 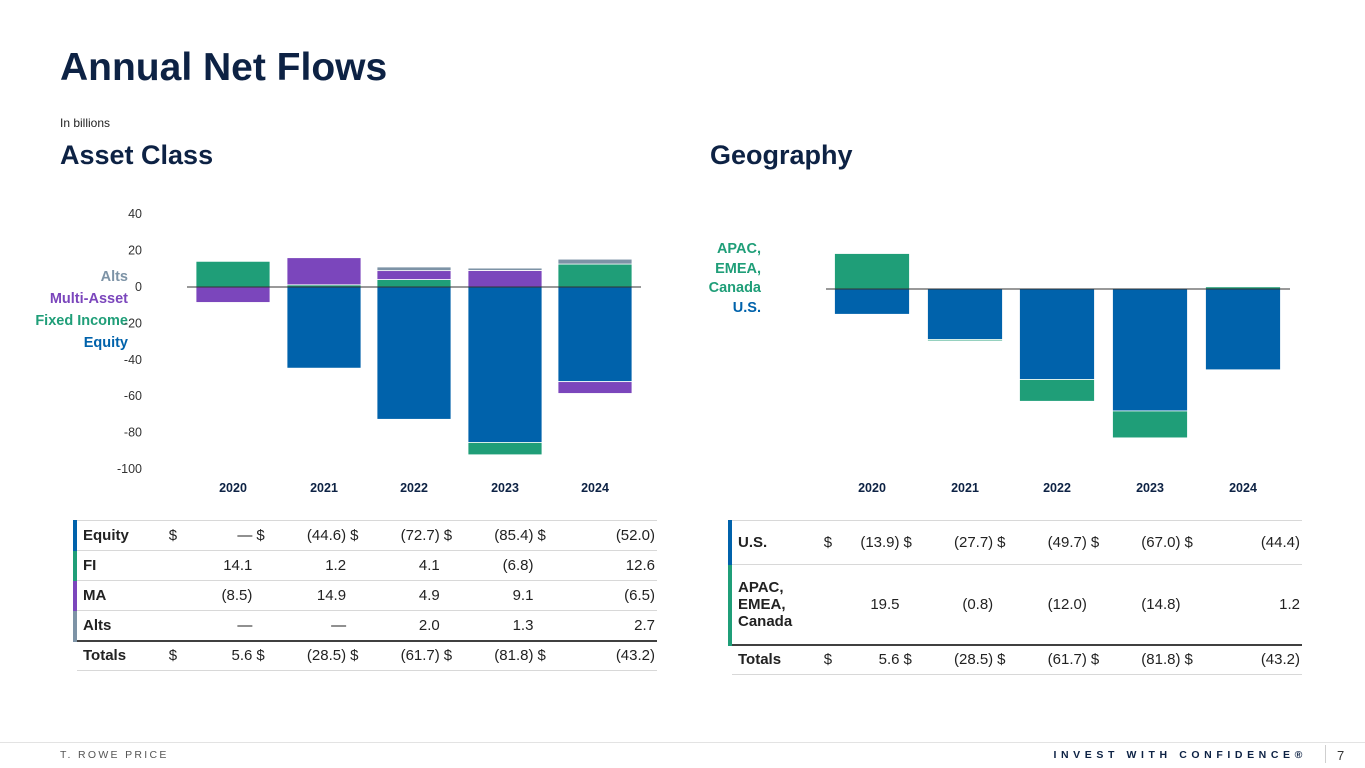 I want to click on geography-chart: 2020 2021 2022 2023 2024, so click(x=1058, y=374).